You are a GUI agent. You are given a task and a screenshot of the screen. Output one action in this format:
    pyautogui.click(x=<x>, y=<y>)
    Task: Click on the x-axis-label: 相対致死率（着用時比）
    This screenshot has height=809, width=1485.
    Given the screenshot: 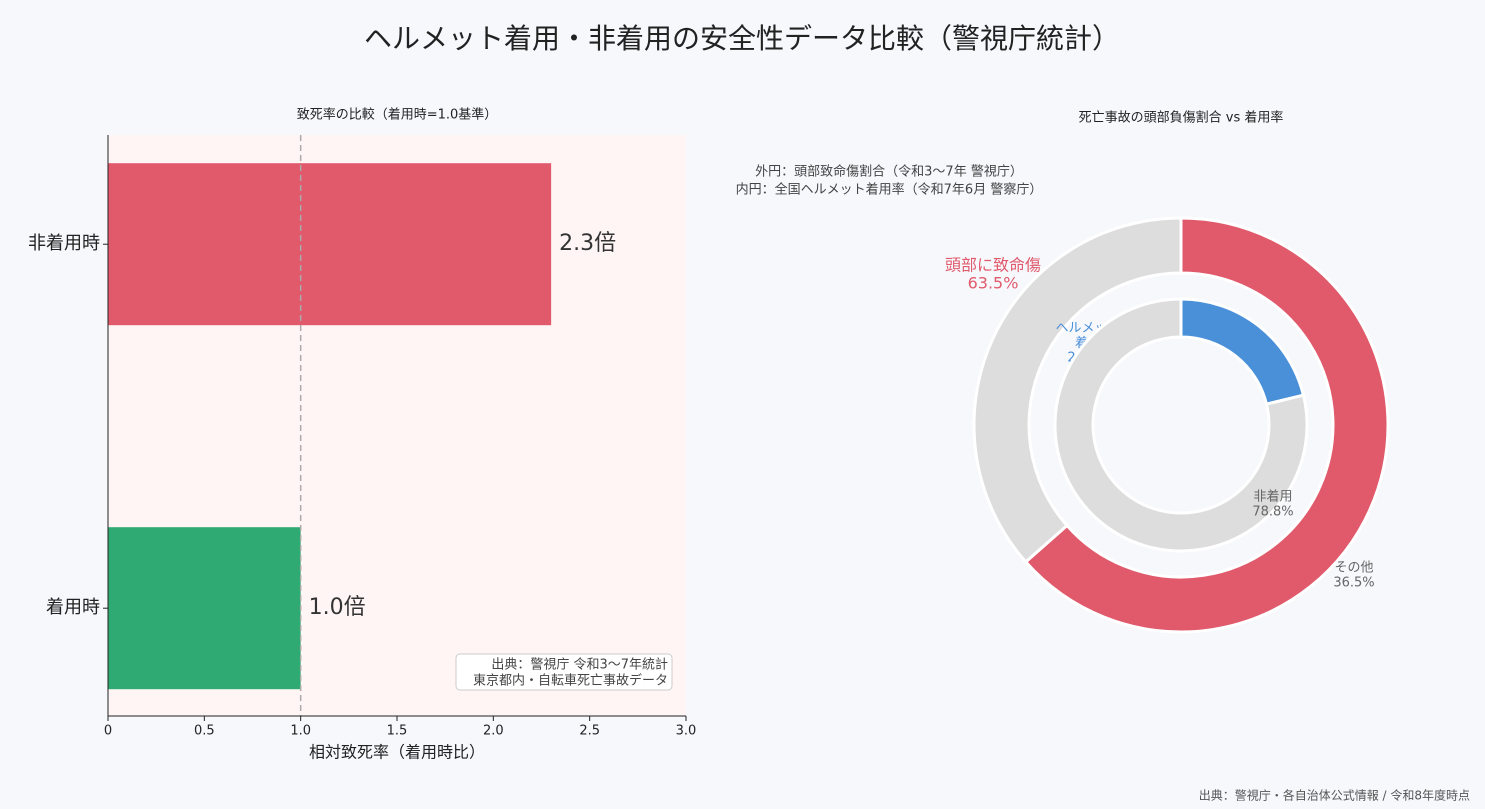 What is the action you would take?
    pyautogui.click(x=397, y=752)
    